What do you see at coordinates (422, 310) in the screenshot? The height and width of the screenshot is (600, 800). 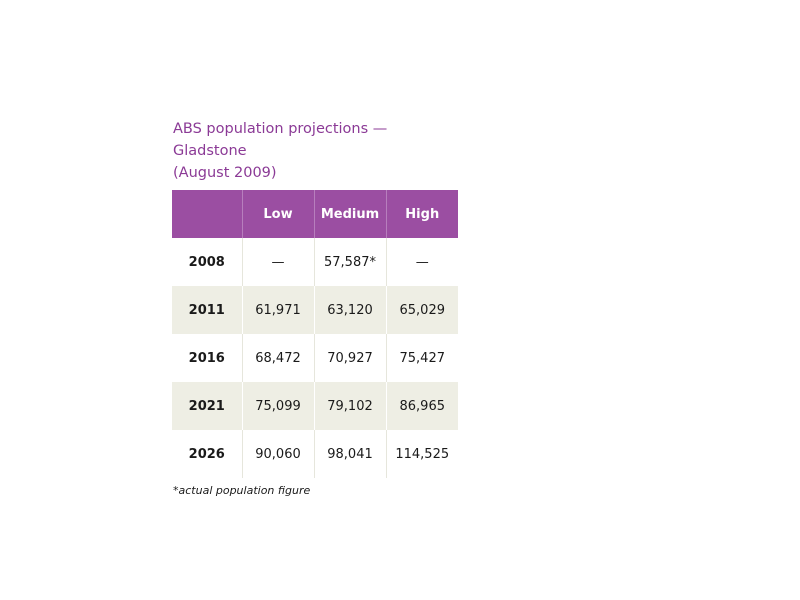 I see `cell-high: 65,029` at bounding box center [422, 310].